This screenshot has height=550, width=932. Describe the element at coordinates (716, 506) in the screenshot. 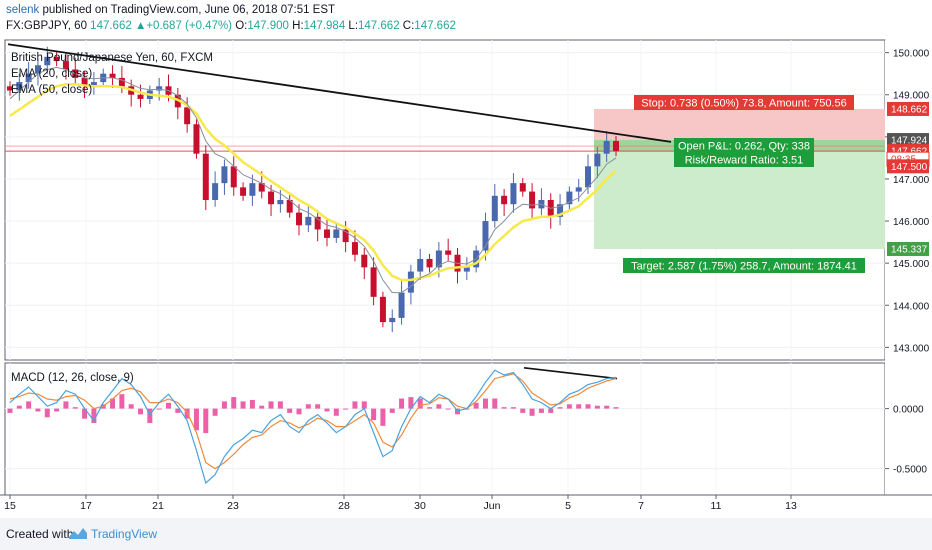

I see `time-tick-label: 11` at that location.